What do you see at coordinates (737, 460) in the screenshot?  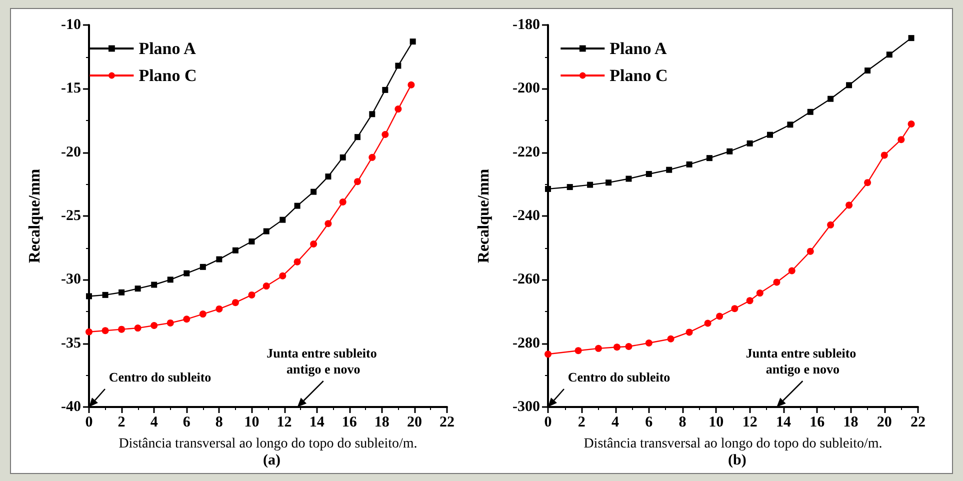 I see `text: (b)` at bounding box center [737, 460].